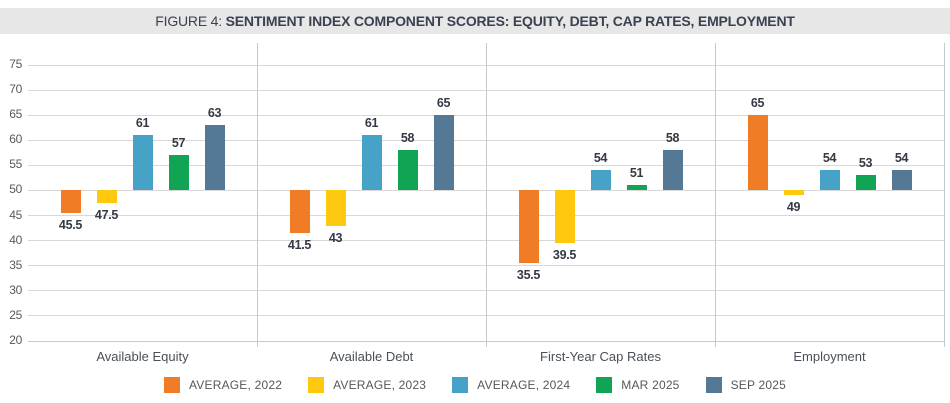 Image resolution: width=950 pixels, height=403 pixels. Describe the element at coordinates (15, 314) in the screenshot. I see `y-axis-tick-label: 25` at that location.